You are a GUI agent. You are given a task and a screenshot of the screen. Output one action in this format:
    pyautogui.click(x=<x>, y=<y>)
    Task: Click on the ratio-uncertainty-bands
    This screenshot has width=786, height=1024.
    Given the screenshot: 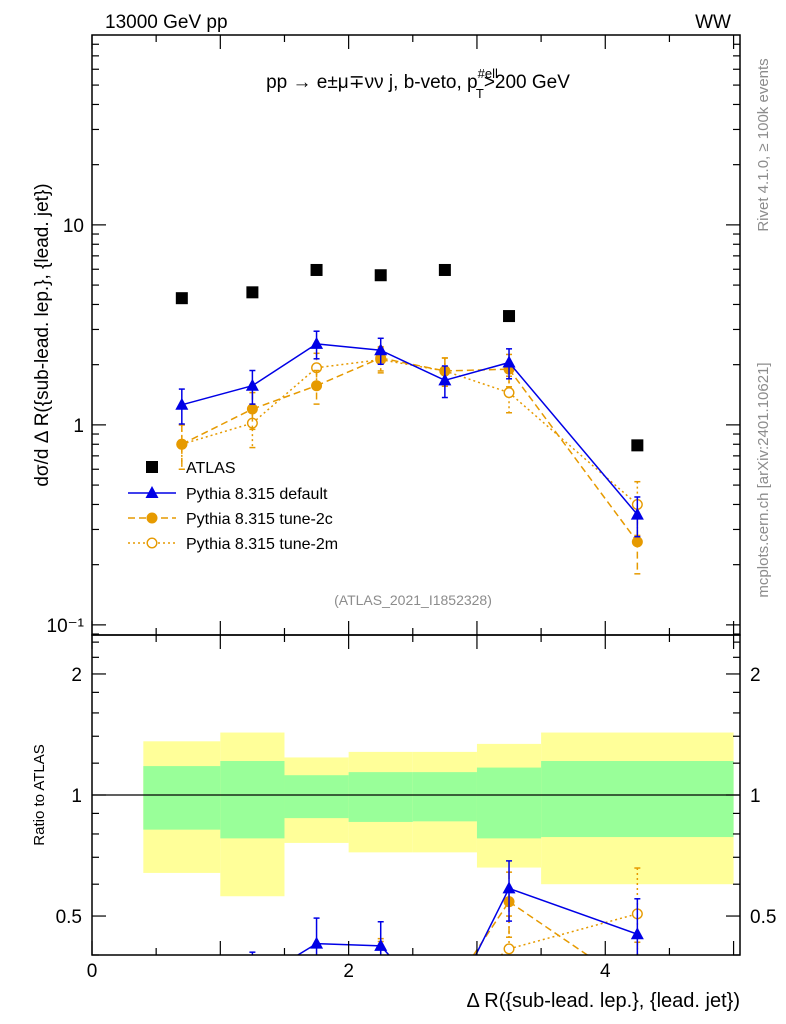 What is the action you would take?
    pyautogui.click(x=416, y=814)
    